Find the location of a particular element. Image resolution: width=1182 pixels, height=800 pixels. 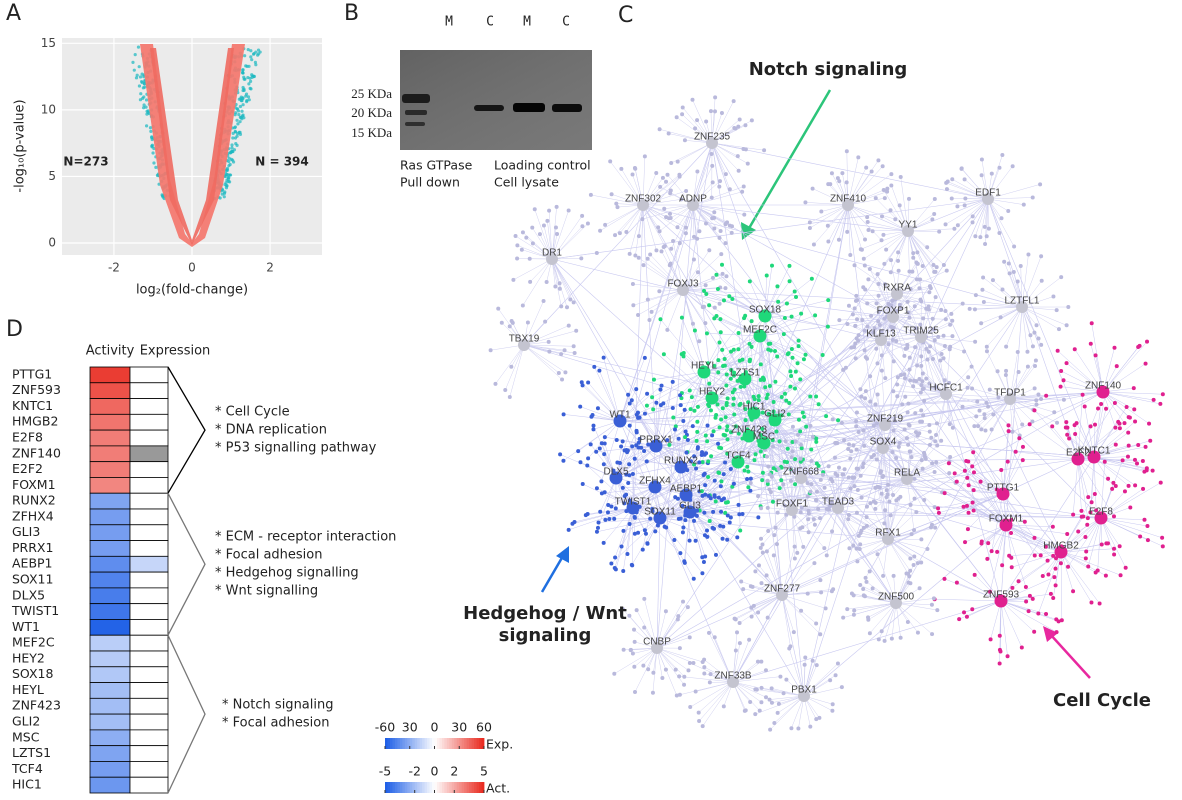

point-cloud is located at coordinates (192, 146).